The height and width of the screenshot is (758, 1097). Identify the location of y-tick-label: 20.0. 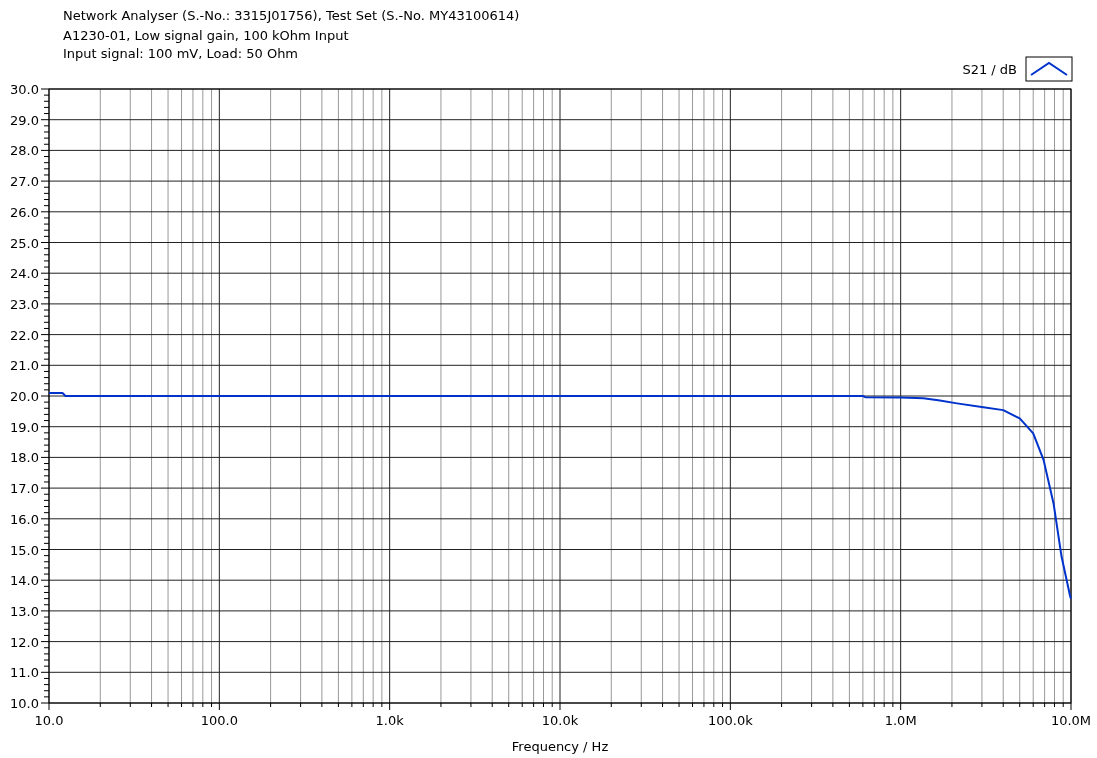
(24, 396).